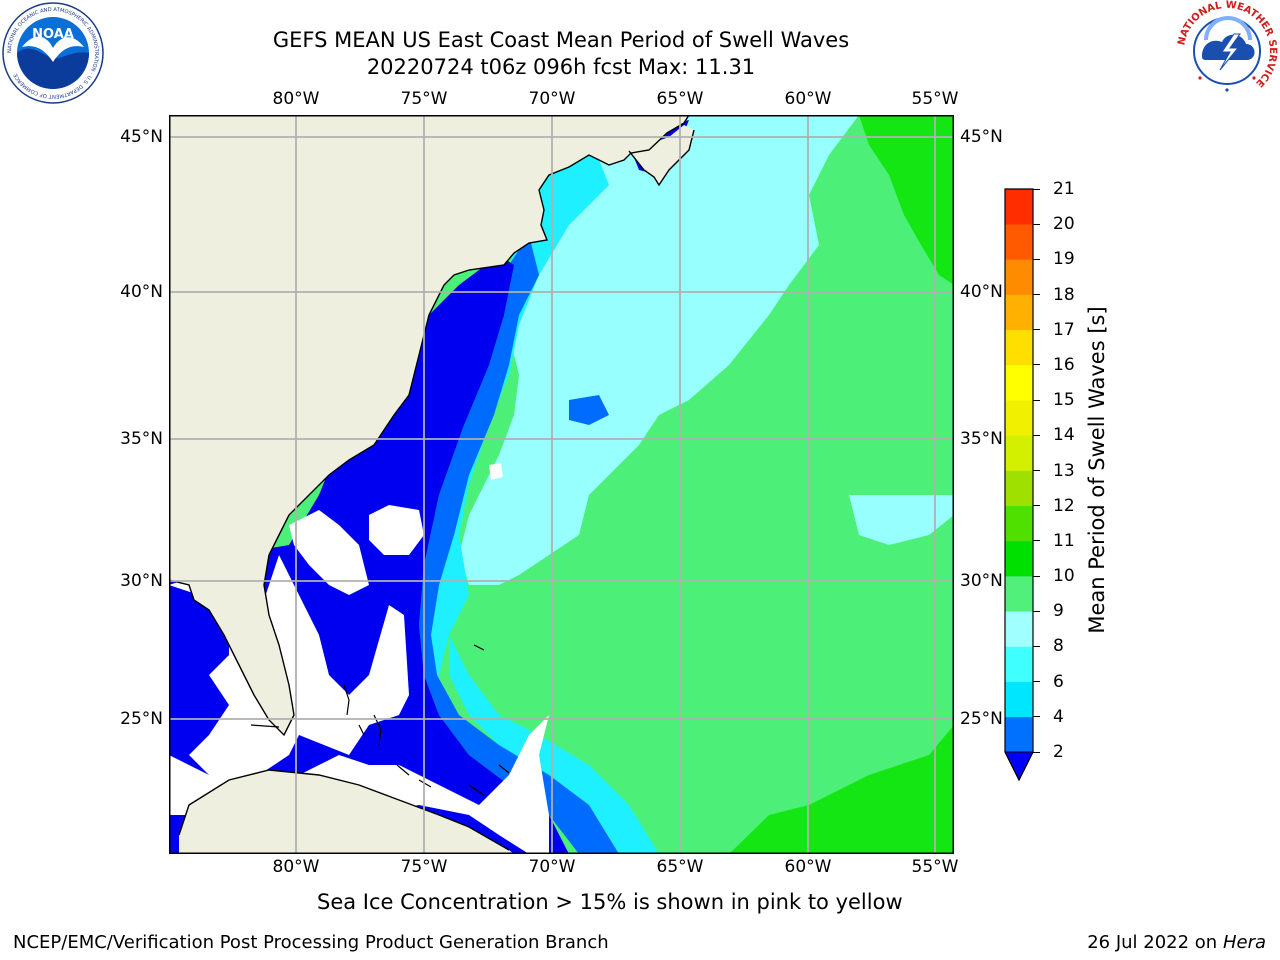  I want to click on chart-subtitle: 20220724 t06z 096h fcst Max: 11.31, so click(561, 67).